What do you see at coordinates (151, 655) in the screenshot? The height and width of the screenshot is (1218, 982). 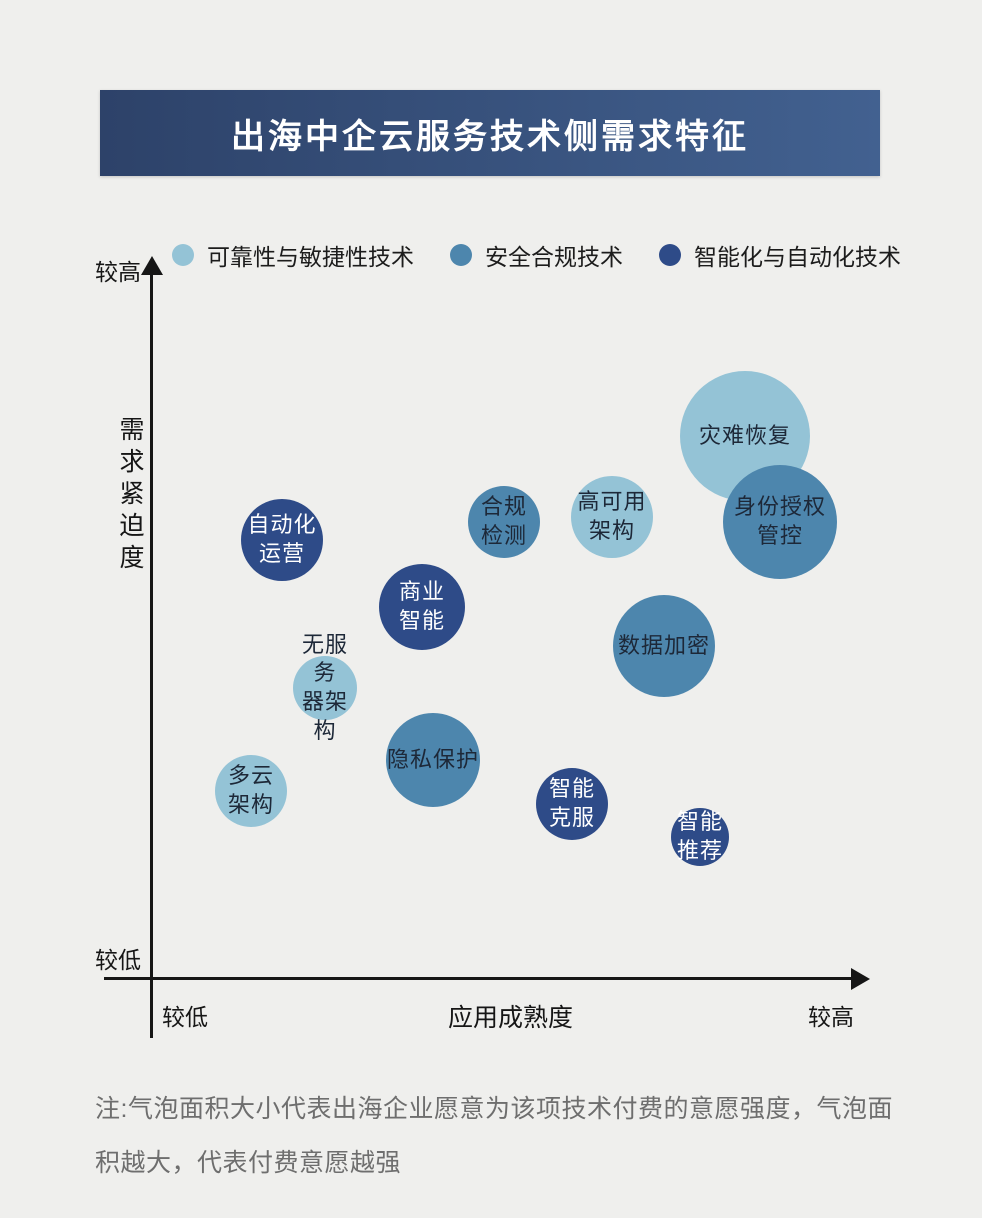 I see `y-axis-line` at bounding box center [151, 655].